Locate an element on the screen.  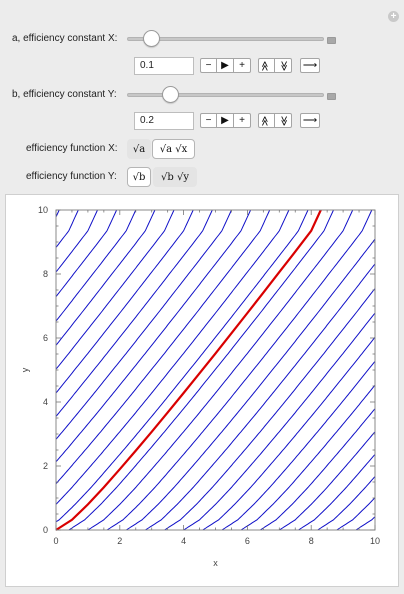
x-tick-label: 2 is located at coordinates (119, 541).